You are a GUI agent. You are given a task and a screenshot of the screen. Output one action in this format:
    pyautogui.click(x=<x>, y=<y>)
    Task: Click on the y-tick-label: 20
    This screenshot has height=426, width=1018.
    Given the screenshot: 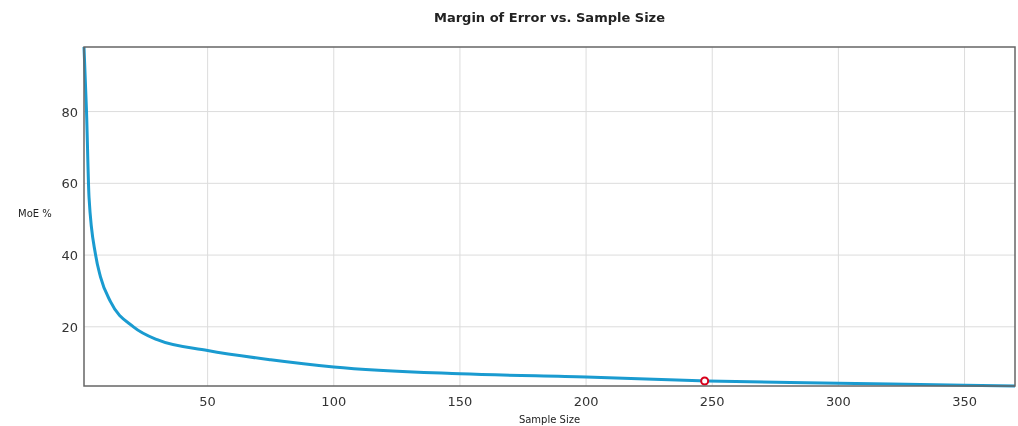 What is the action you would take?
    pyautogui.click(x=69, y=327)
    